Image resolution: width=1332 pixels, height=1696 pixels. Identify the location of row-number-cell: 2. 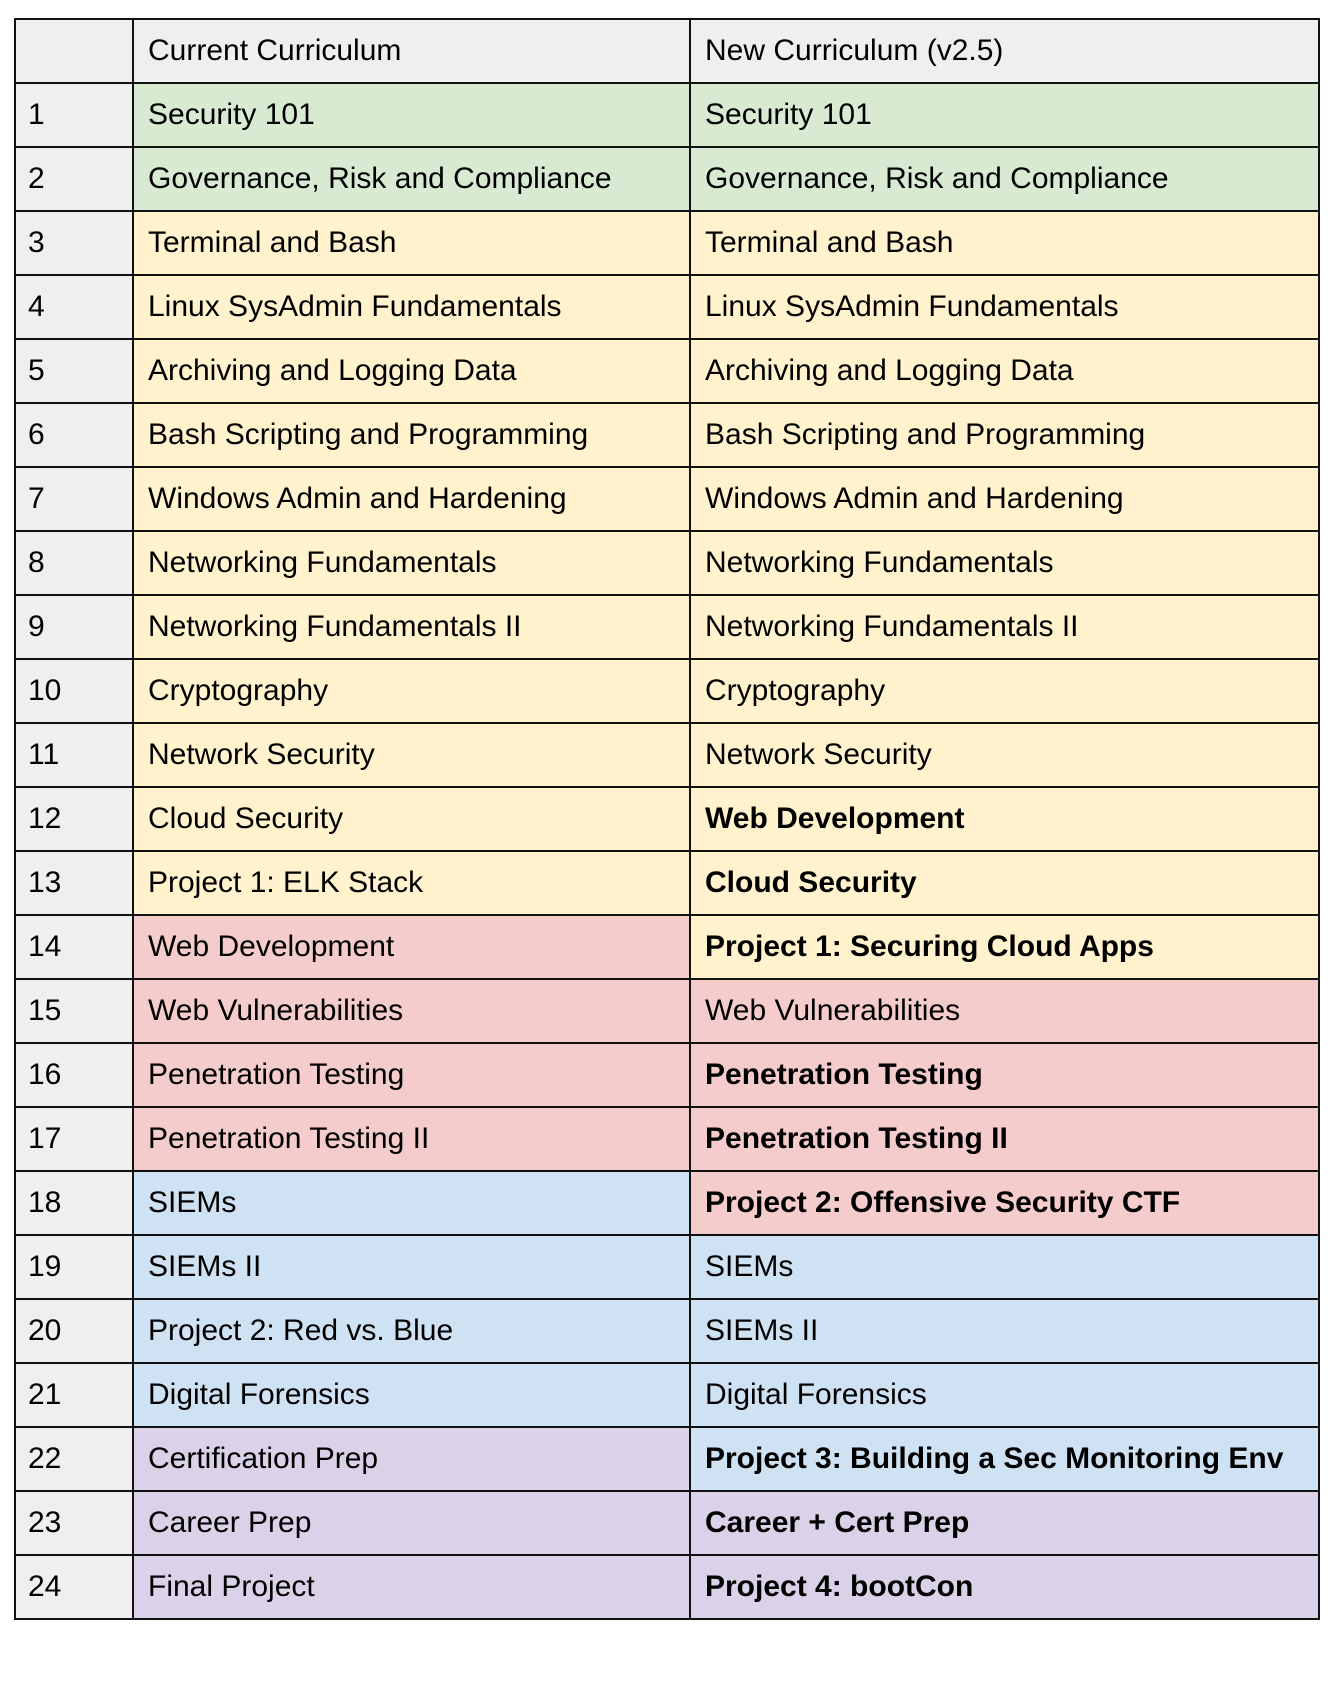
(74, 179).